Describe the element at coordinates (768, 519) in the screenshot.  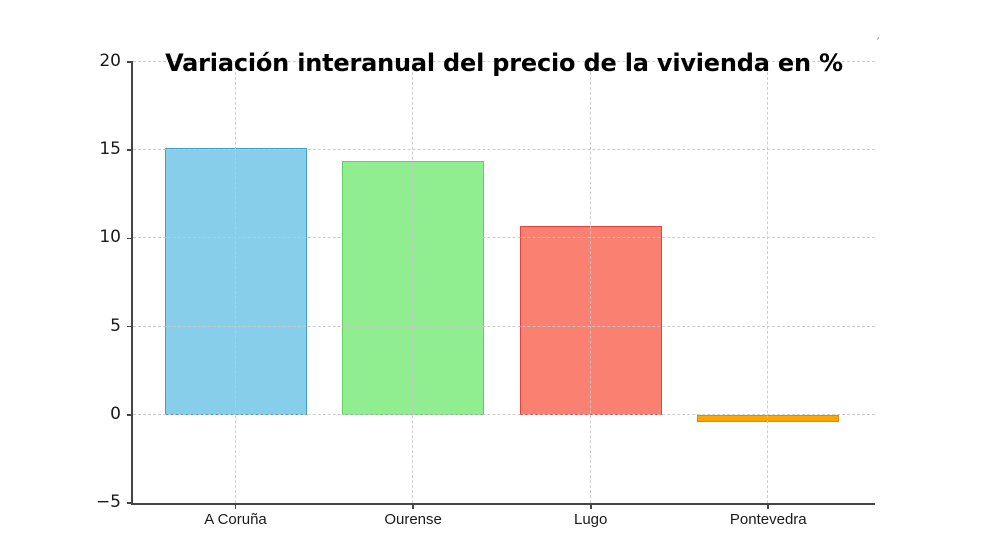
I see `x-tick-label: Pontevedra` at that location.